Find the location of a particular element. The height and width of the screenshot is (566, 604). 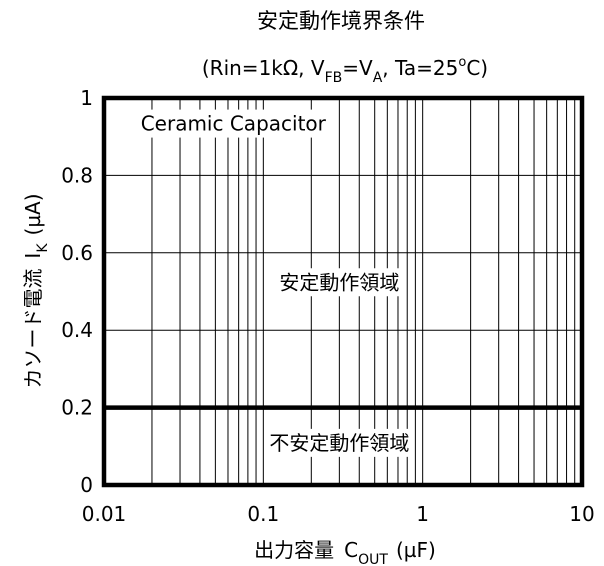

y-label-sub: K is located at coordinates (43, 248).